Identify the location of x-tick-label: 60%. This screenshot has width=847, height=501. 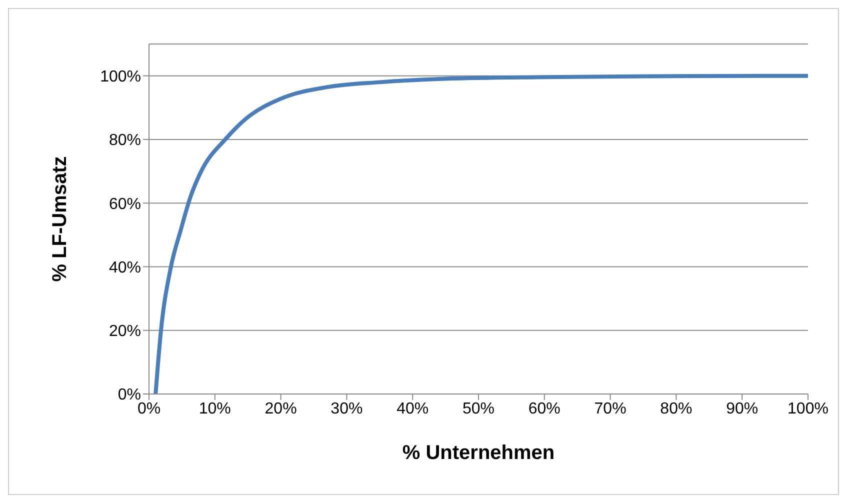
(544, 409).